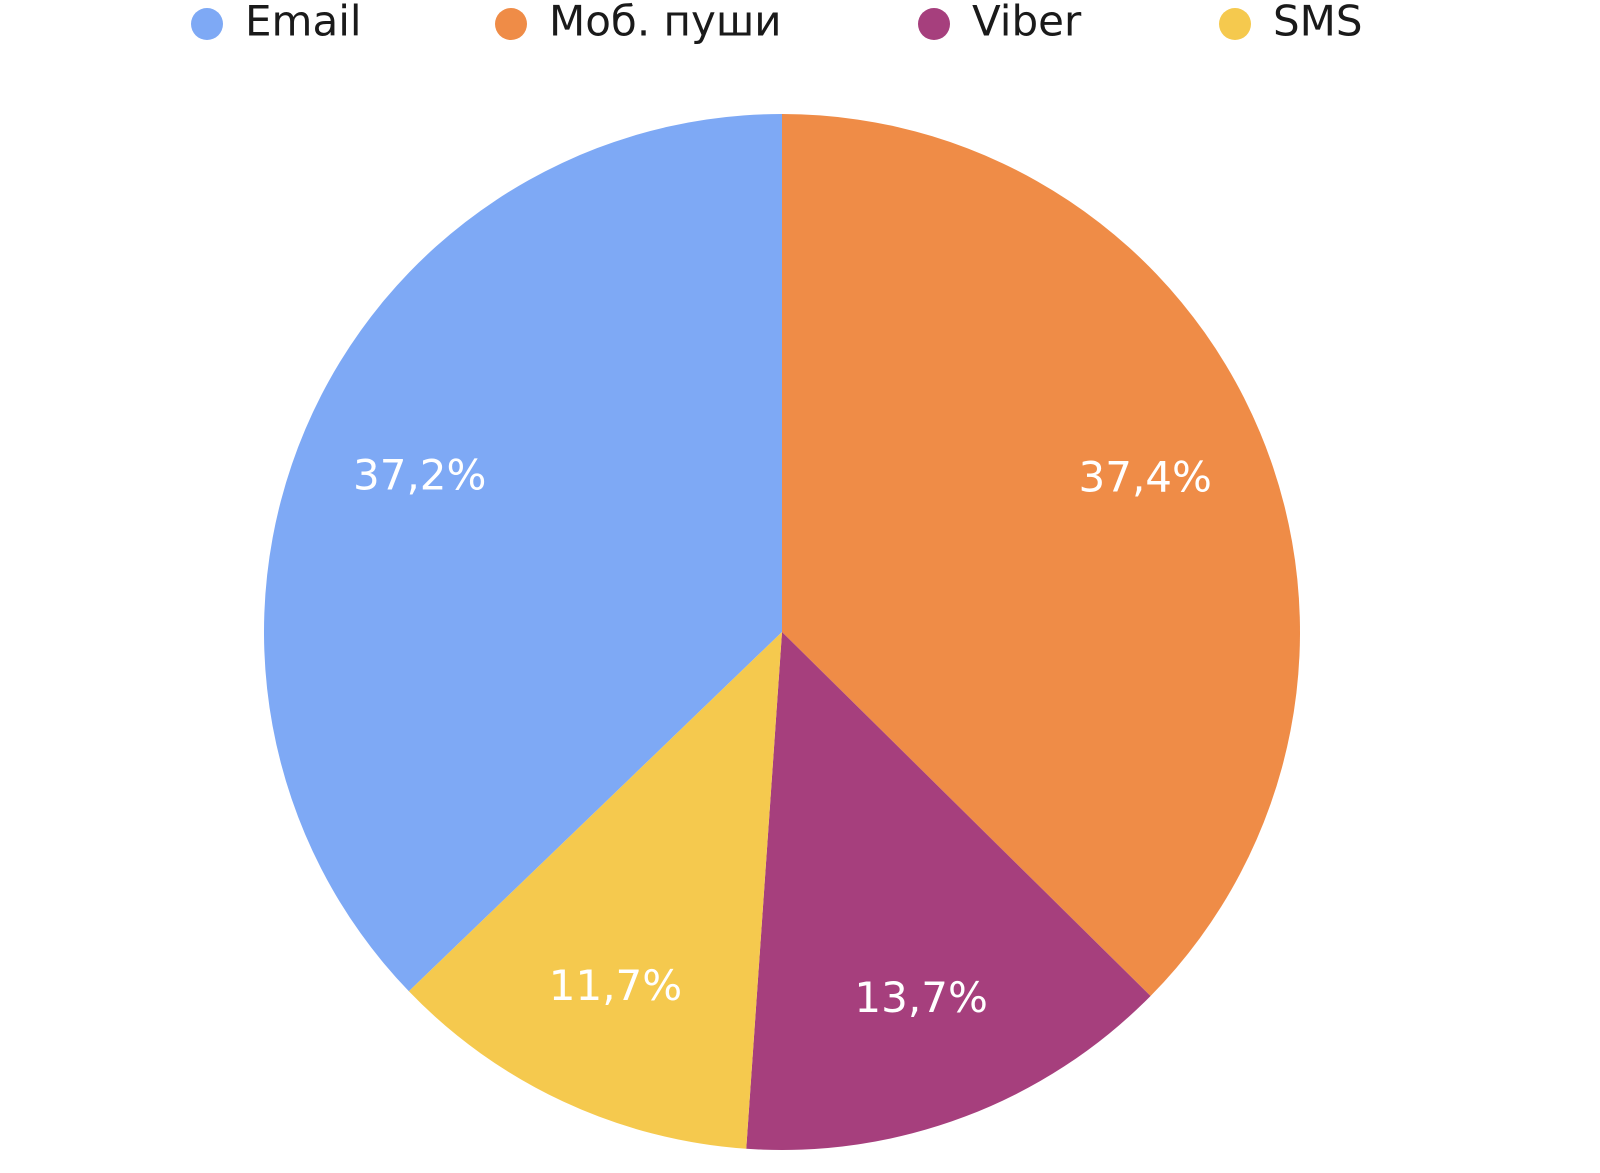 The height and width of the screenshot is (1173, 1600). What do you see at coordinates (303, 23) in the screenshot?
I see `legend-label: Email` at bounding box center [303, 23].